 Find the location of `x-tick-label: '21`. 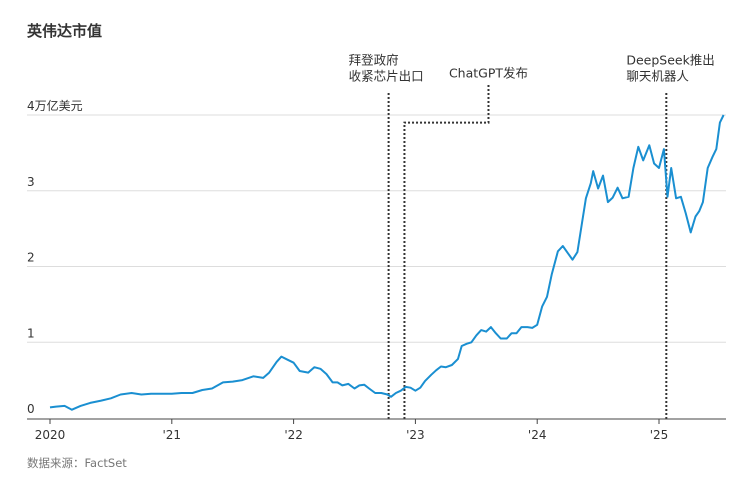

x-tick-label: '21 is located at coordinates (172, 435).